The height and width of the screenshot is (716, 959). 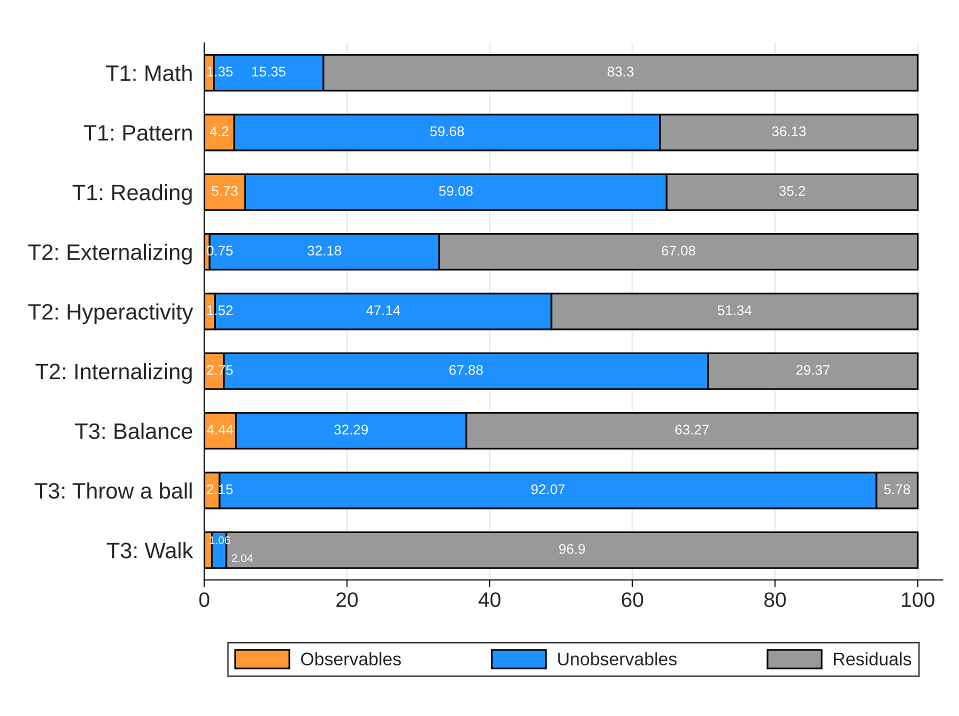 I want to click on y-tick-label: T2: Externalizing, so click(x=110, y=254).